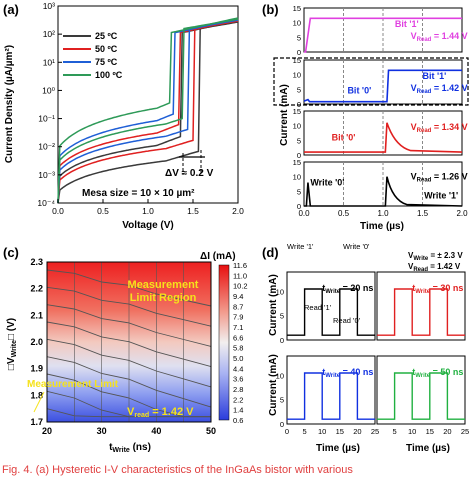 This screenshot has height=481, width=474. Describe the element at coordinates (49, 62) in the screenshot. I see `panel-a-ytick-label: 10¹` at that location.